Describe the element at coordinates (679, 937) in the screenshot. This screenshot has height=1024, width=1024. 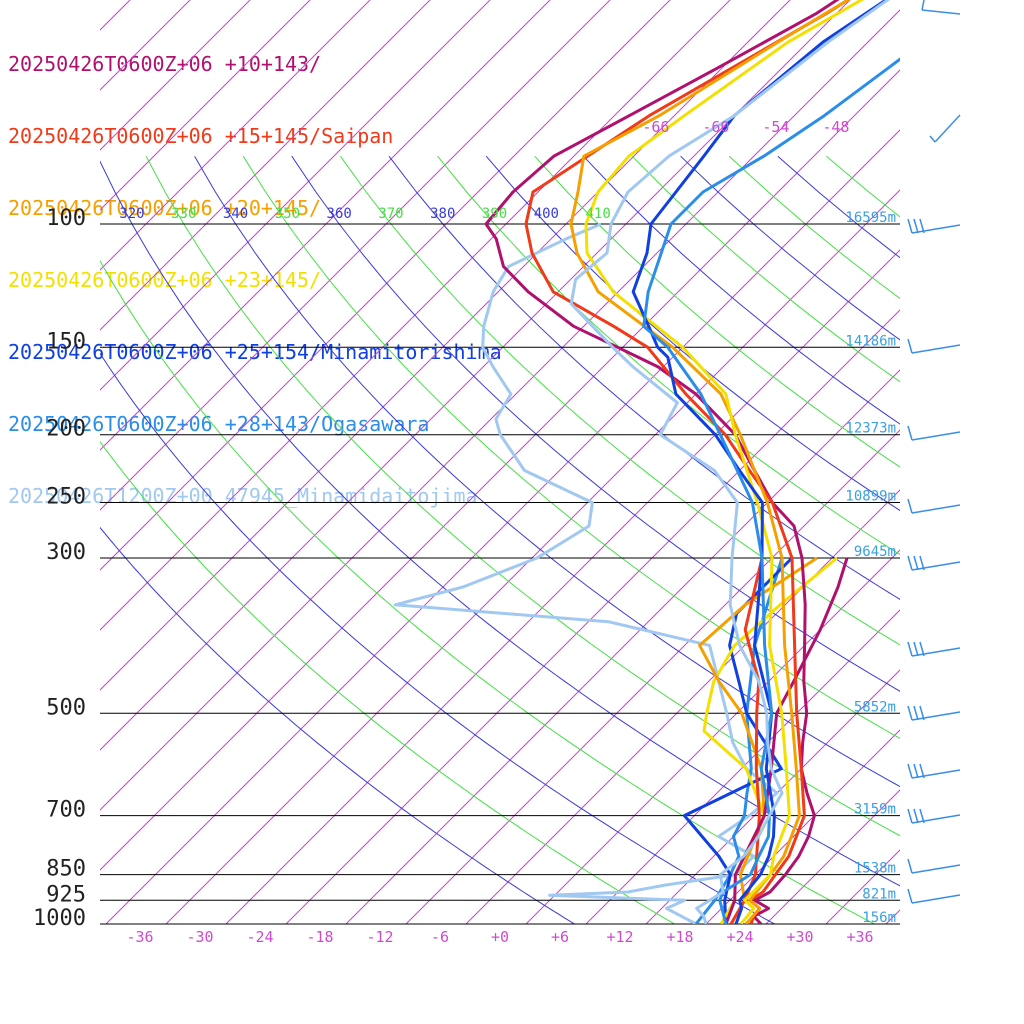
I see `temp-tick-label: +18` at that location.